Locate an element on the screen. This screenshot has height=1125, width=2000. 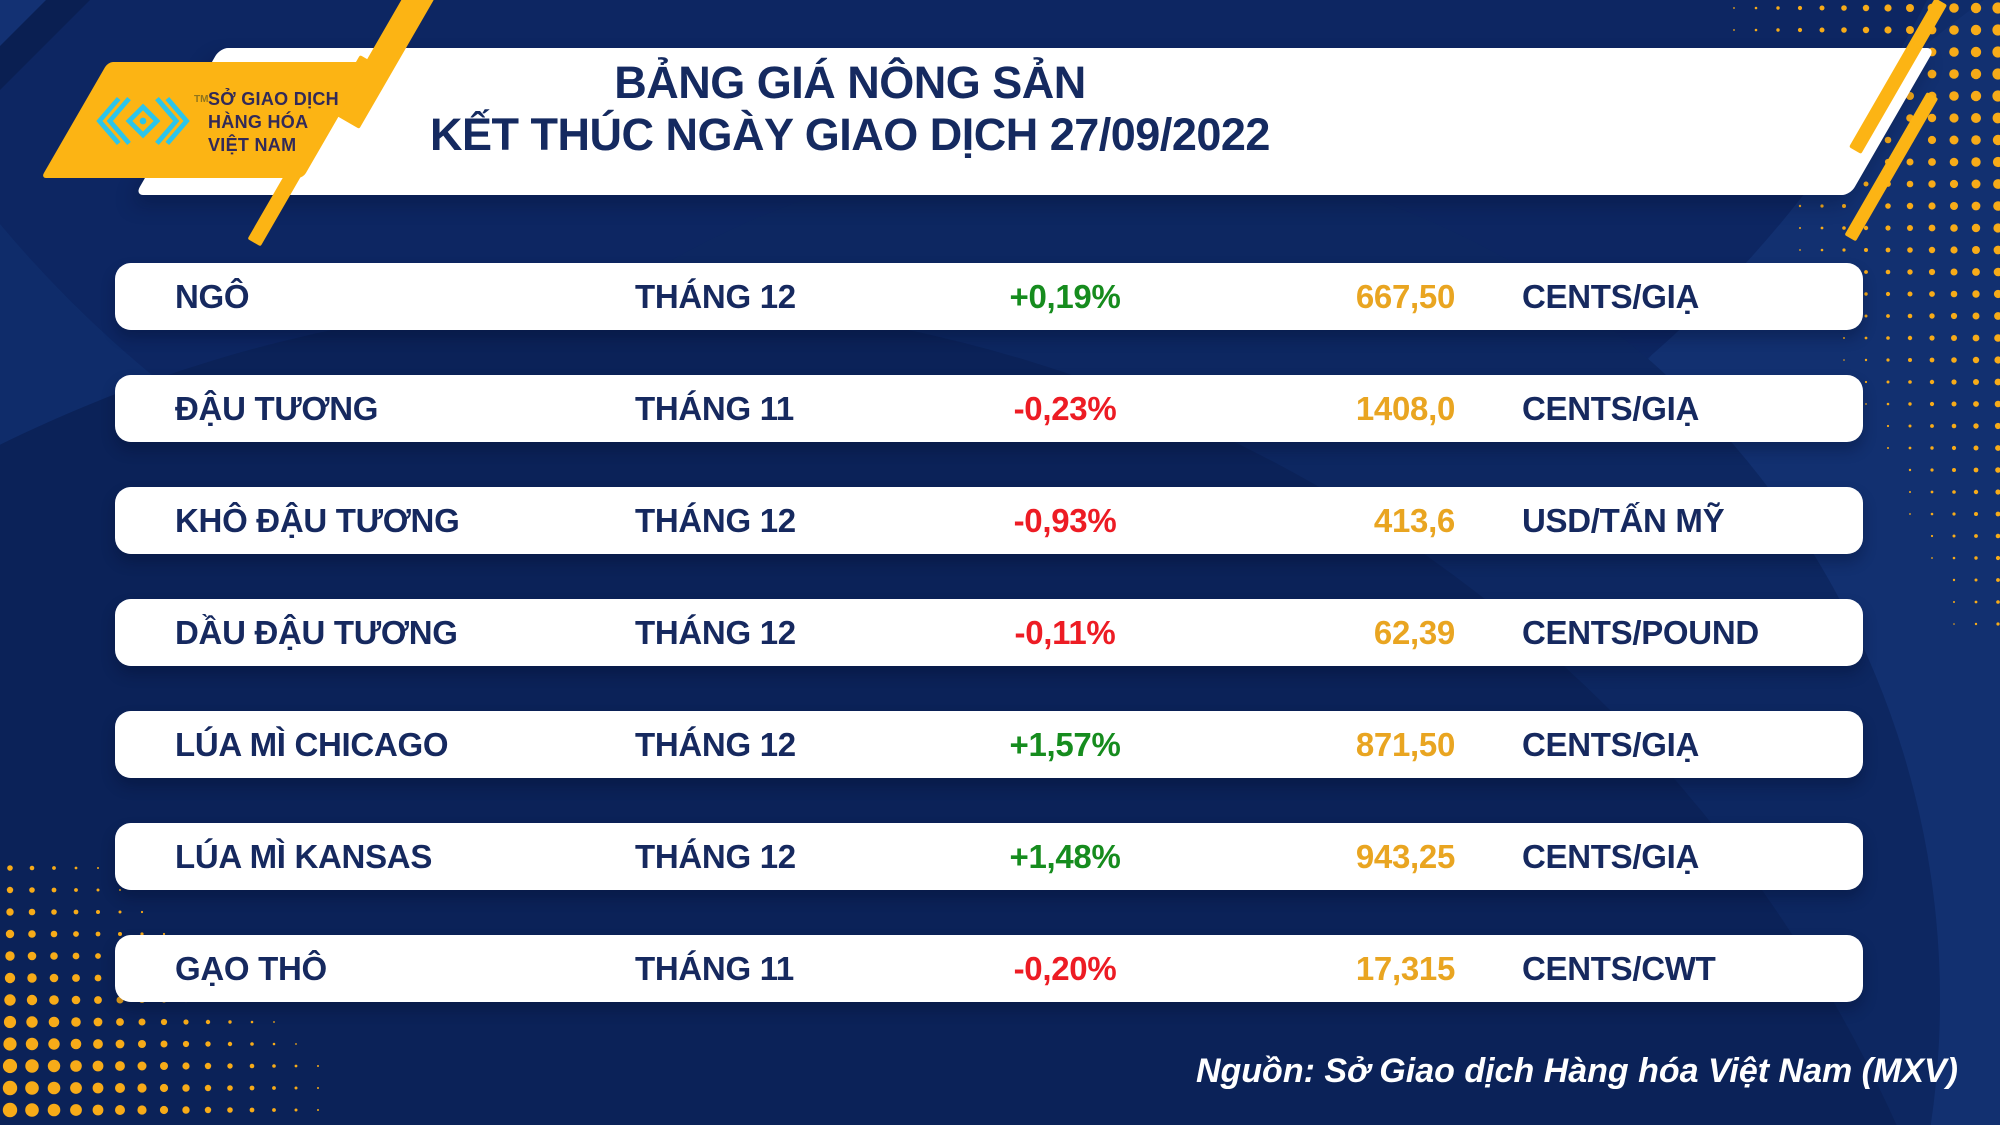
logo-org-line: VIỆT NAM is located at coordinates (252, 145).